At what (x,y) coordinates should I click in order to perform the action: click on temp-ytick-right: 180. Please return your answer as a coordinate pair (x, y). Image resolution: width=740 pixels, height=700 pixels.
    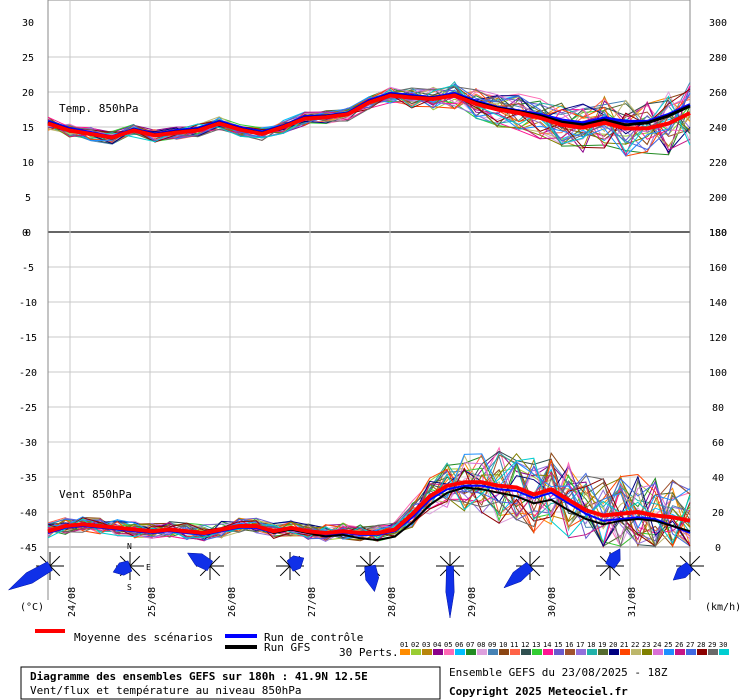
    Looking at the image, I should click on (718, 233).